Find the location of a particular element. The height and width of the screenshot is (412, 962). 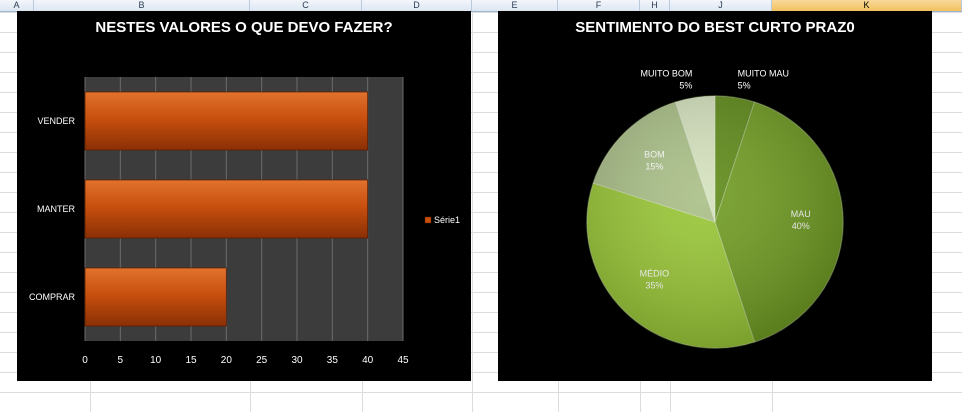

column-header-bar: A B C D E F H J K is located at coordinates (481, 6).